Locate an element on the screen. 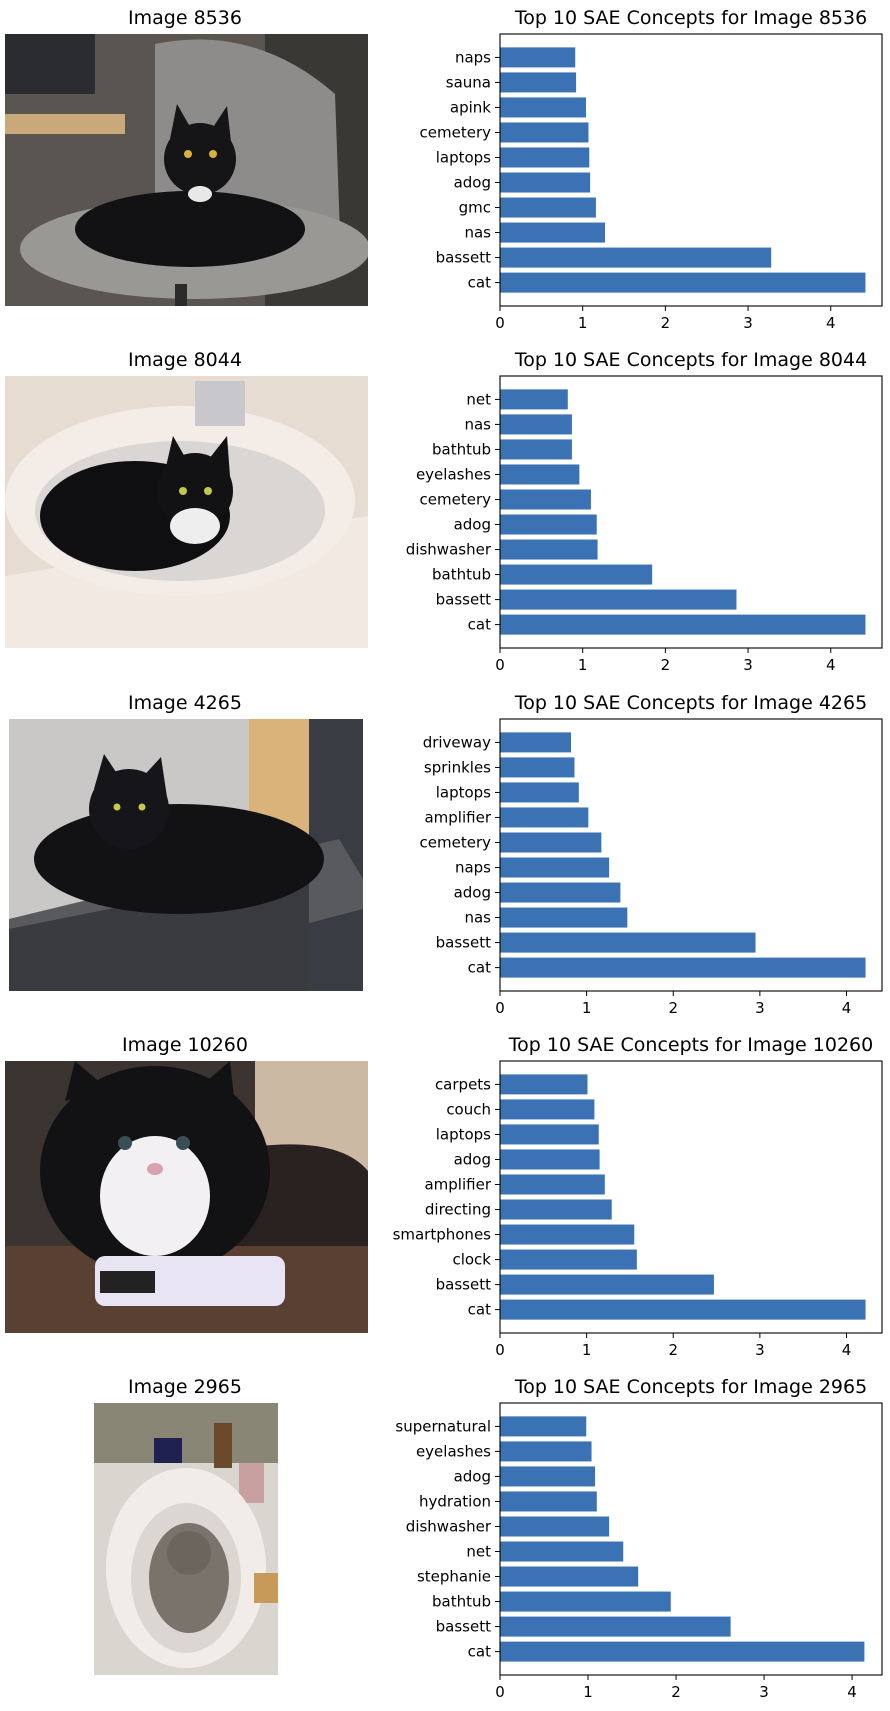 This screenshot has width=890, height=1711. y-tick-label: clock is located at coordinates (471, 1260).